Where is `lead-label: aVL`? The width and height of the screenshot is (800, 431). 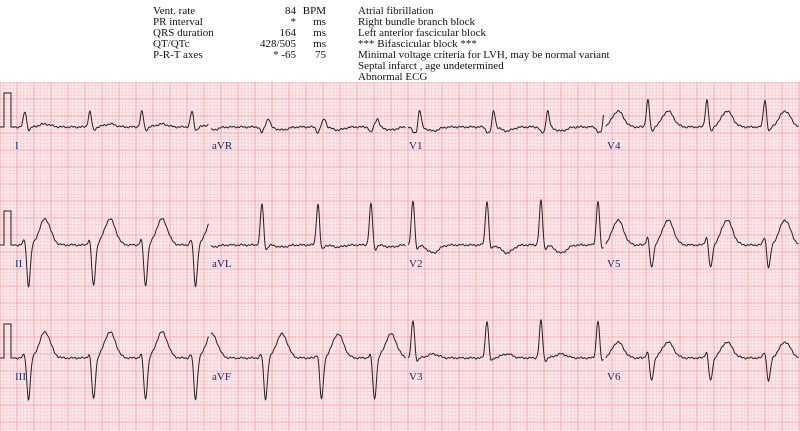
lead-label: aVL is located at coordinates (222, 264).